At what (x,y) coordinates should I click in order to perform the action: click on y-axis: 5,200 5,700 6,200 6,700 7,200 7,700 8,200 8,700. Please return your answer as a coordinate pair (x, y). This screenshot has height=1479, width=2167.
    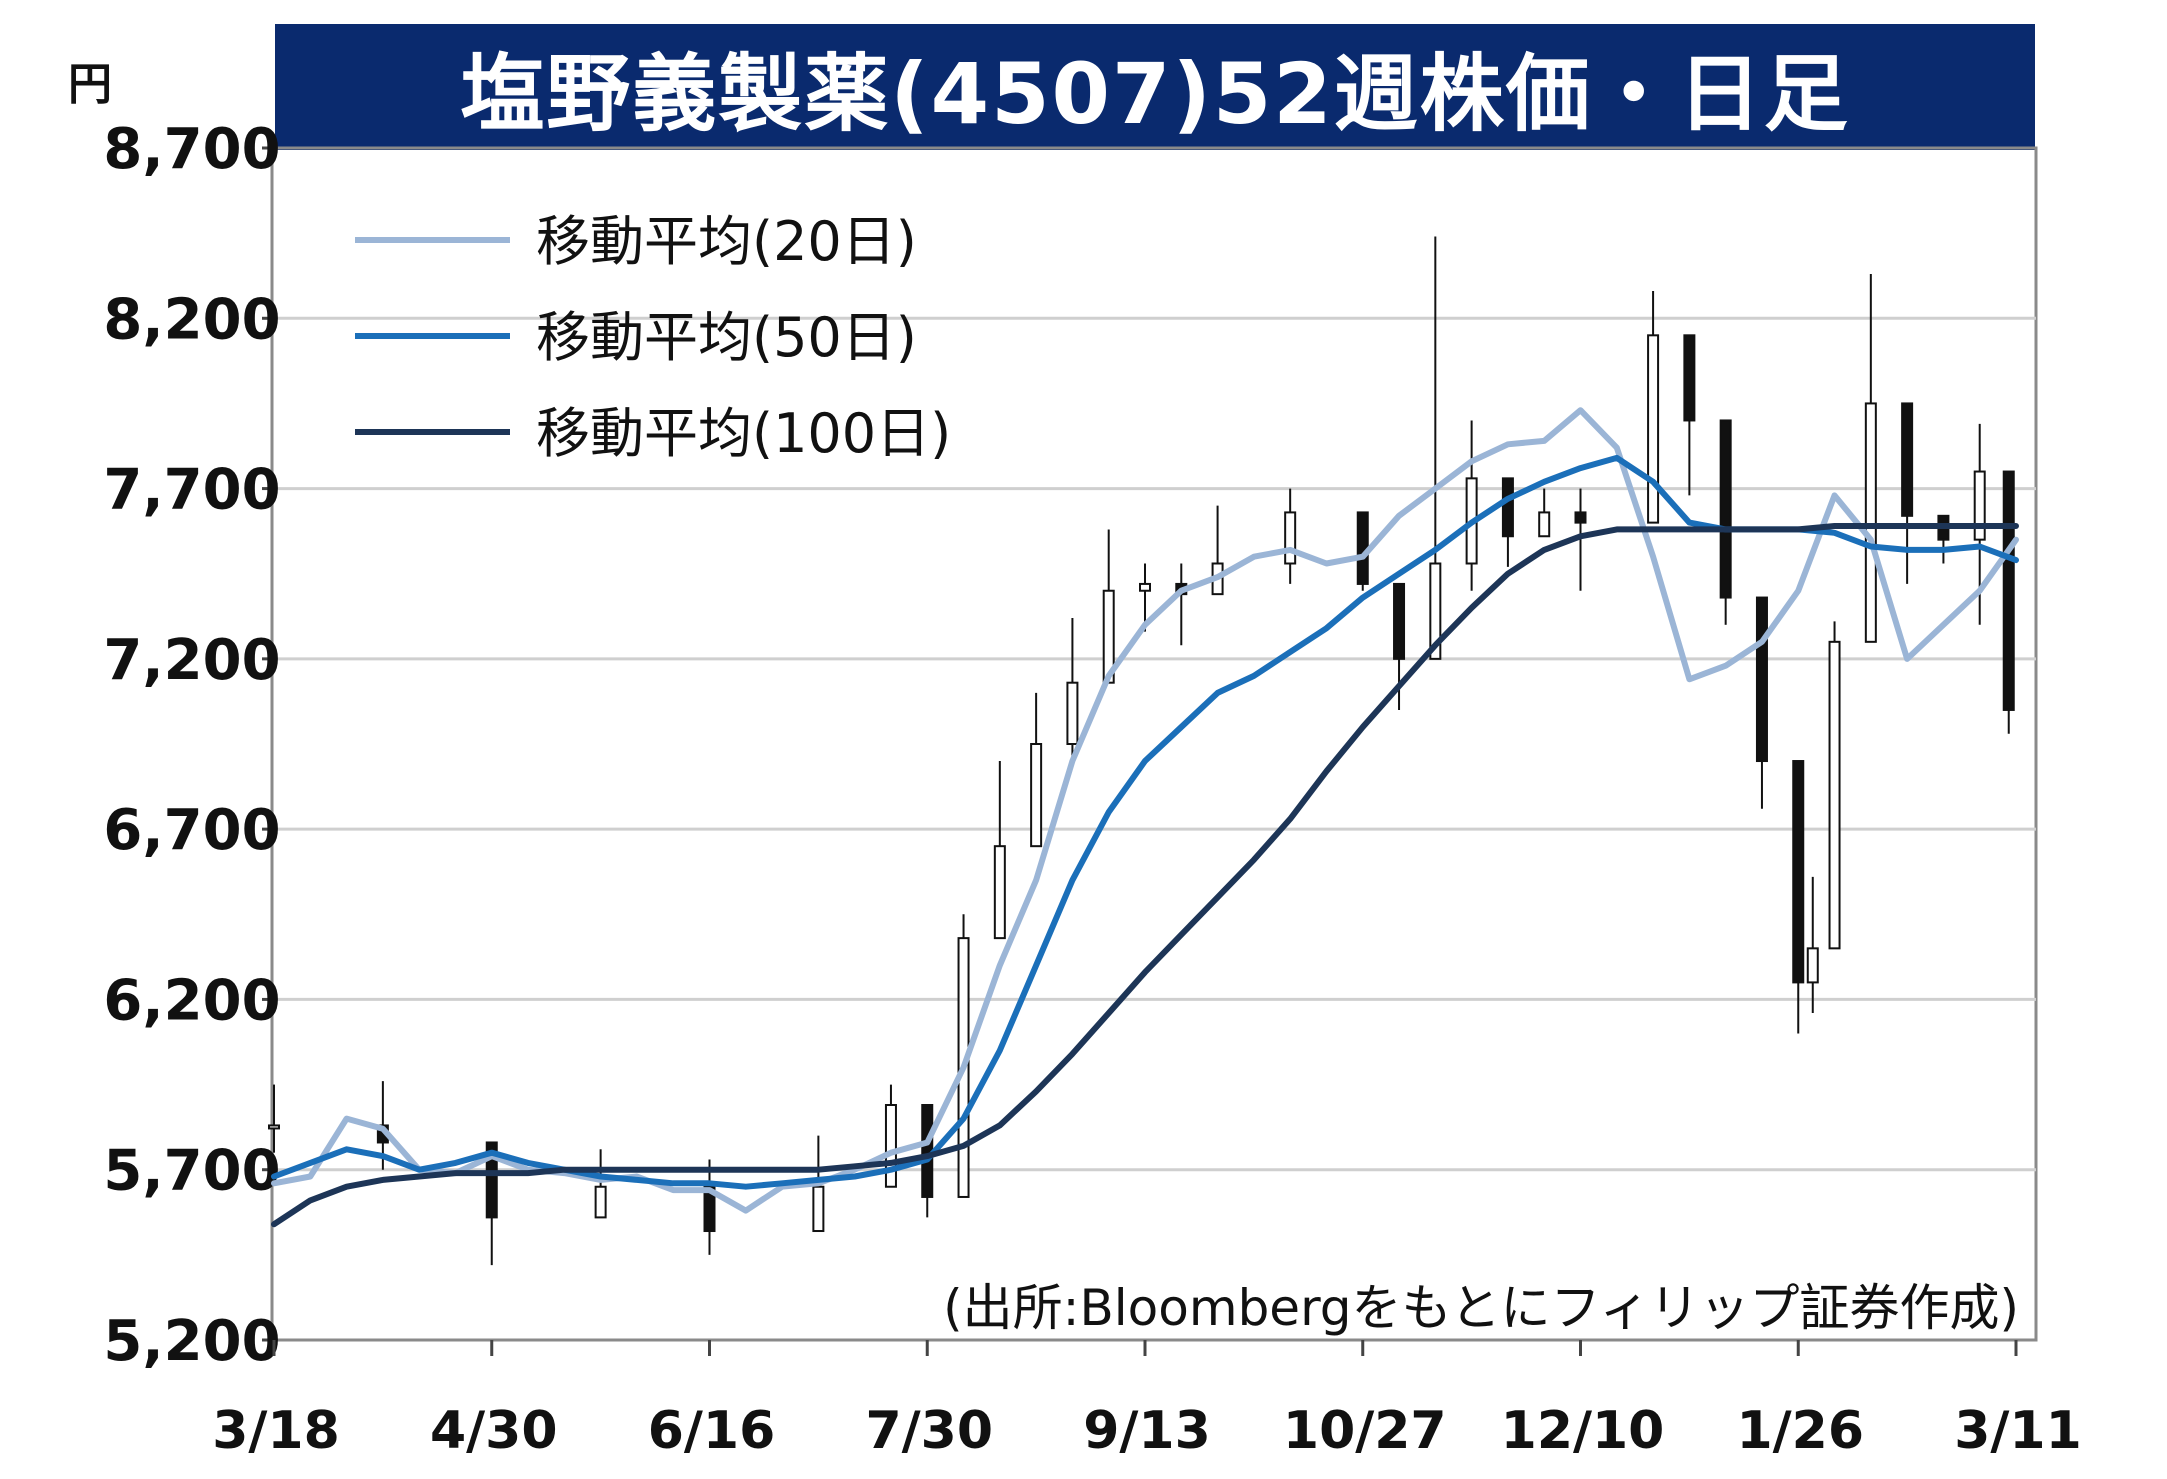
    Looking at the image, I should click on (191, 745).